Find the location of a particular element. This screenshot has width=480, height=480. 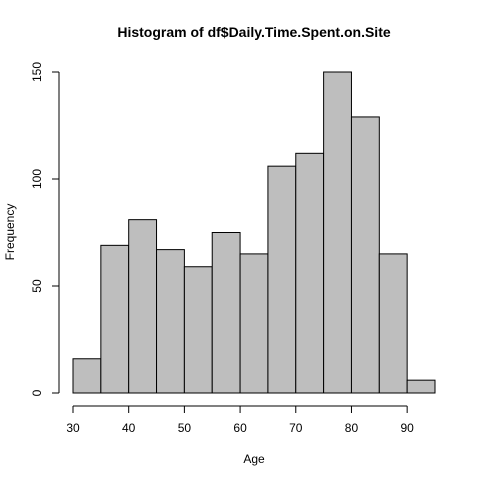

y-tick-label: 0 is located at coordinates (37, 392).